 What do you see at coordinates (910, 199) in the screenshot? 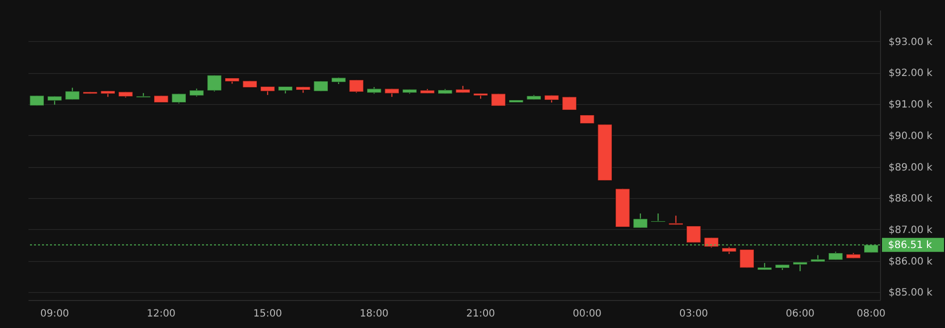
I see `y-tick-label: $88.00 k` at bounding box center [910, 199].